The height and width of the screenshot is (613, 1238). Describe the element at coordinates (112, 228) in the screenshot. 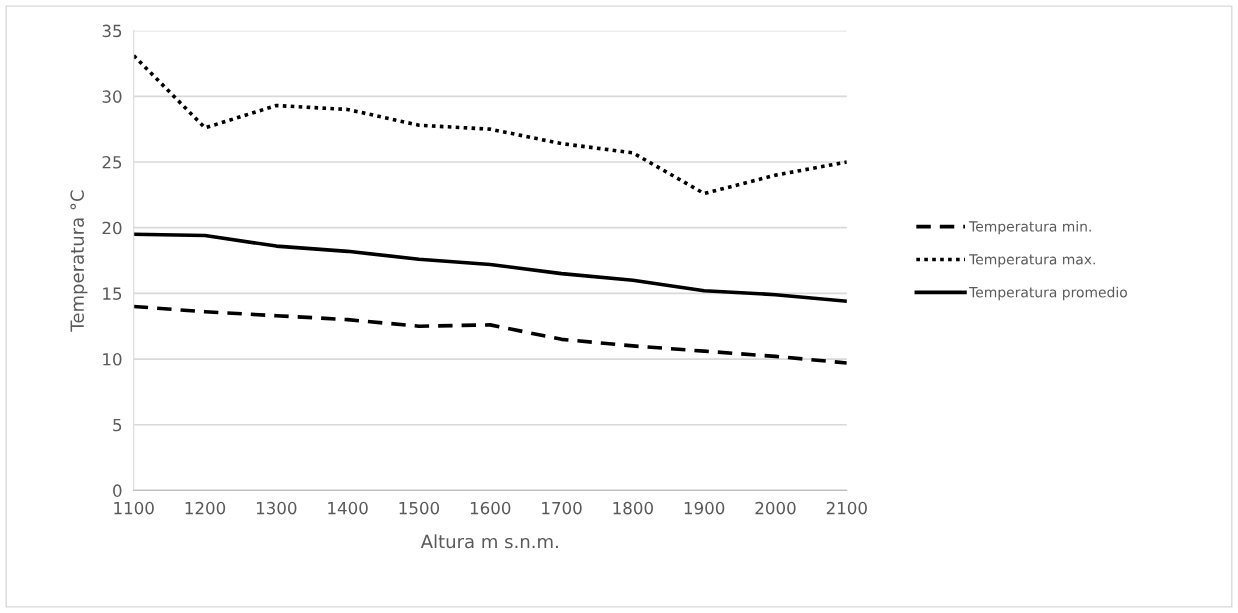

I see `y-tick-label: 20` at that location.